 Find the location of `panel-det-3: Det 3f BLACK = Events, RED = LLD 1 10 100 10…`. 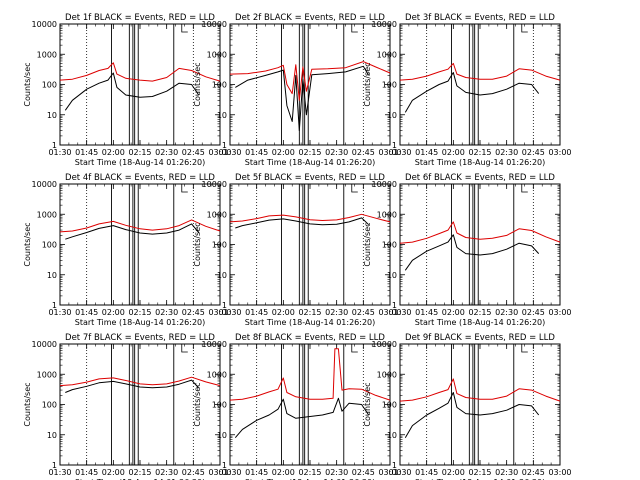

panel-det-3: Det 3f BLACK = Events, RED = LLD 1 10 100 10… is located at coordinates (467, 90).